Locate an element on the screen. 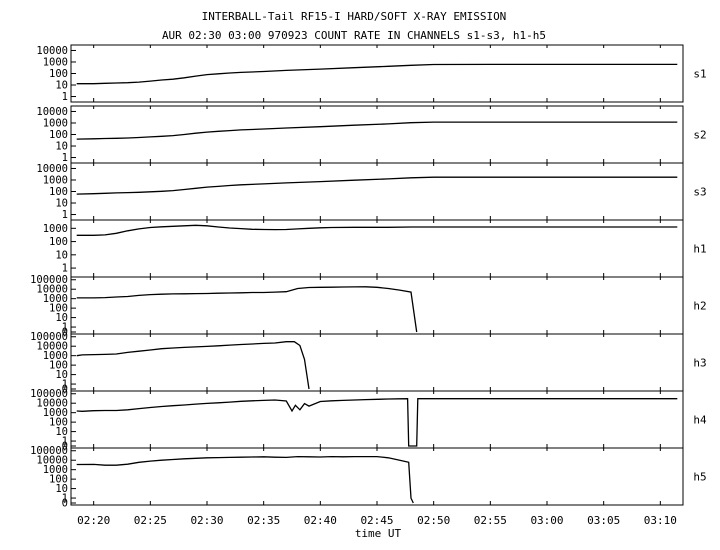 The image size is (720, 550). channel-label-h5: h5 is located at coordinates (699, 477).